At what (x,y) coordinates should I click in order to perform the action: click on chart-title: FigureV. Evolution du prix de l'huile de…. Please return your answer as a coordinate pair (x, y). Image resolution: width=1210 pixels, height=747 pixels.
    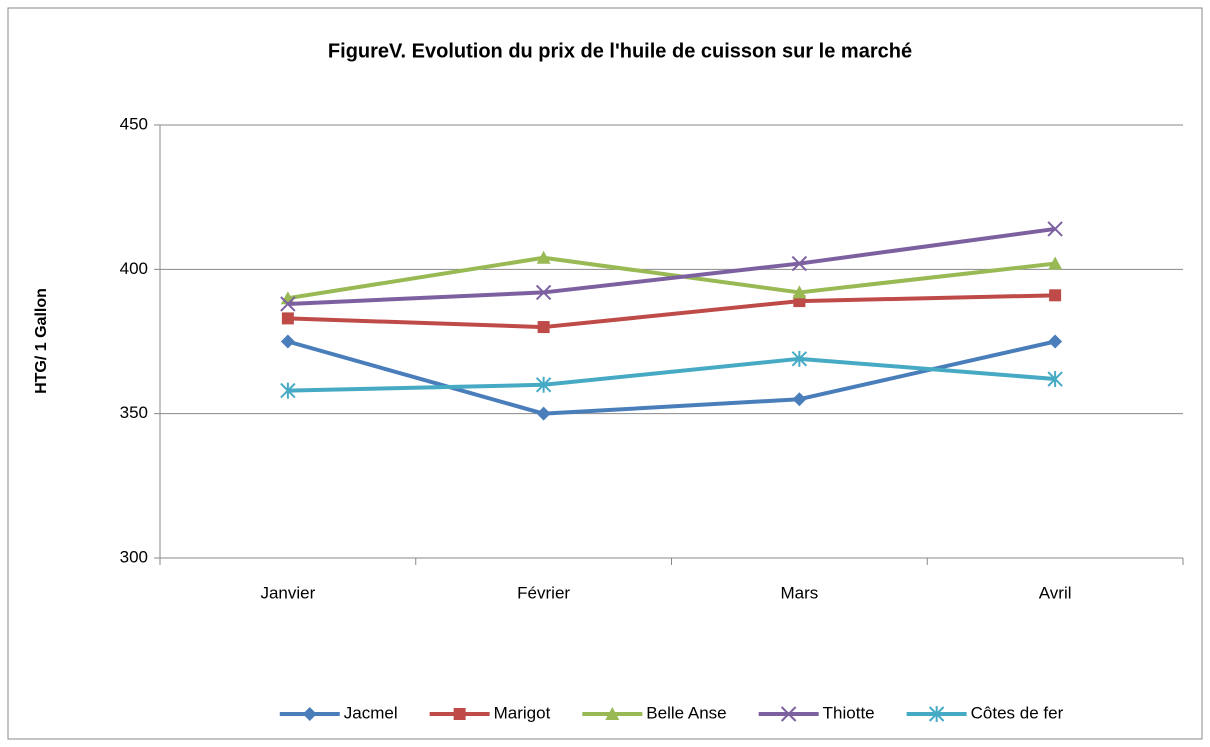
    Looking at the image, I should click on (620, 51).